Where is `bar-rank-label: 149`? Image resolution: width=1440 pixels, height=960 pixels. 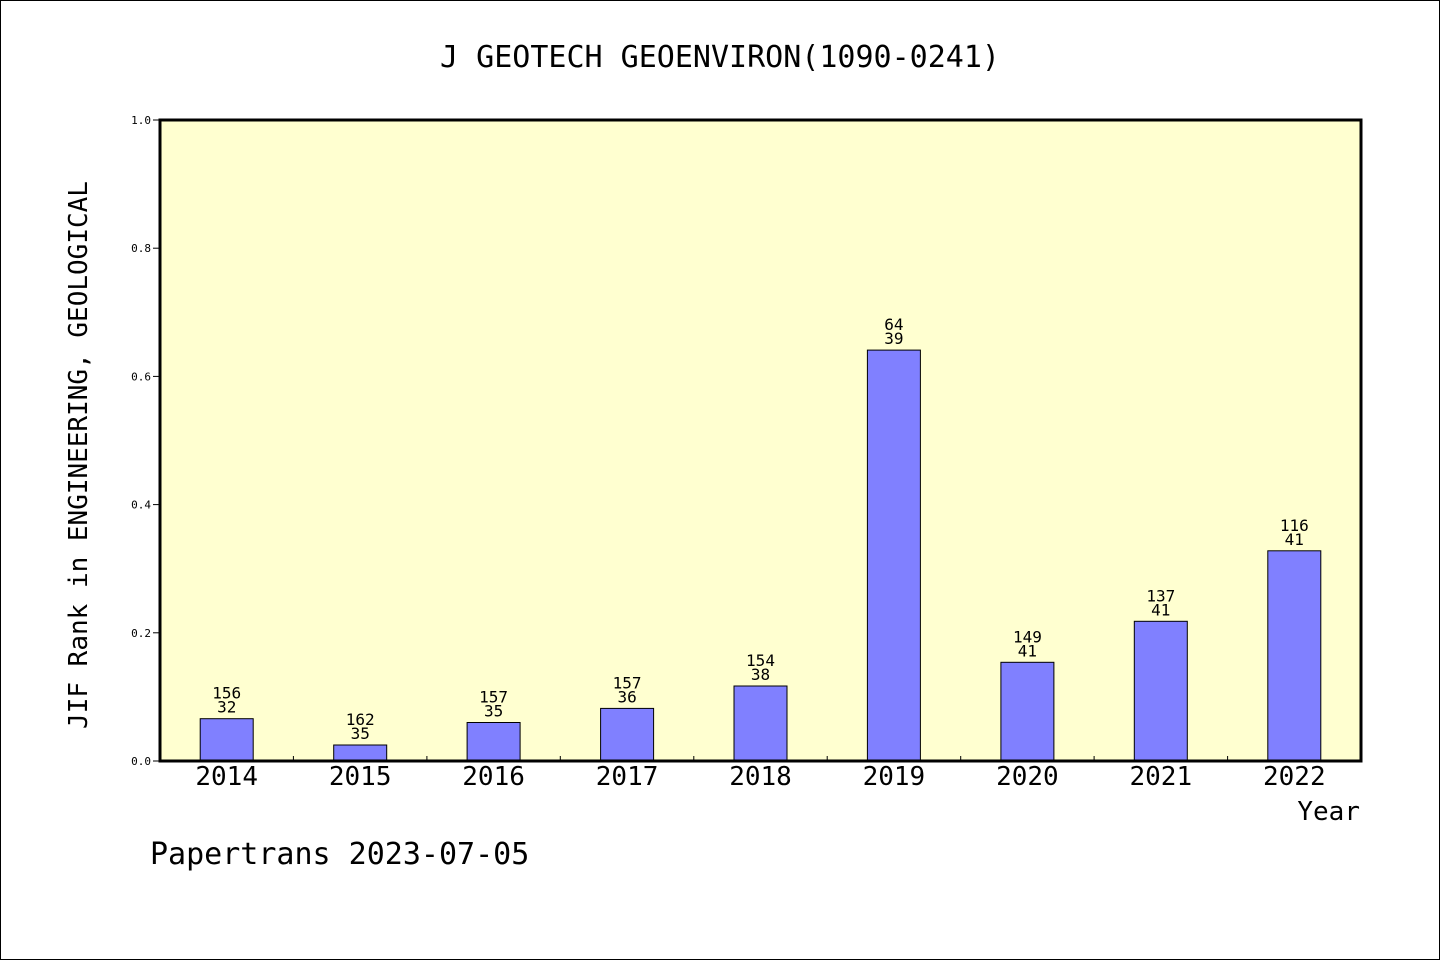 bar-rank-label: 149 is located at coordinates (1027, 636).